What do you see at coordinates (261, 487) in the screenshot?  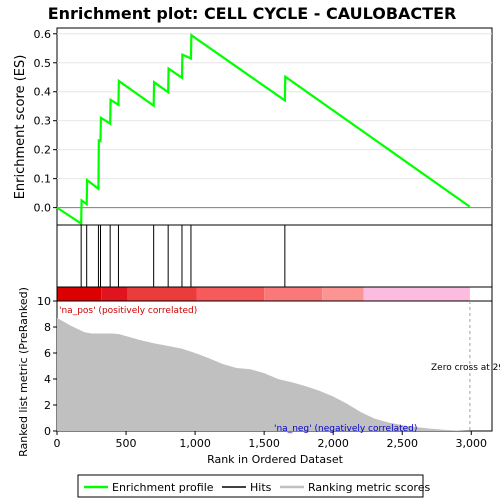 I see `legend-hits-label: Hits` at bounding box center [261, 487].